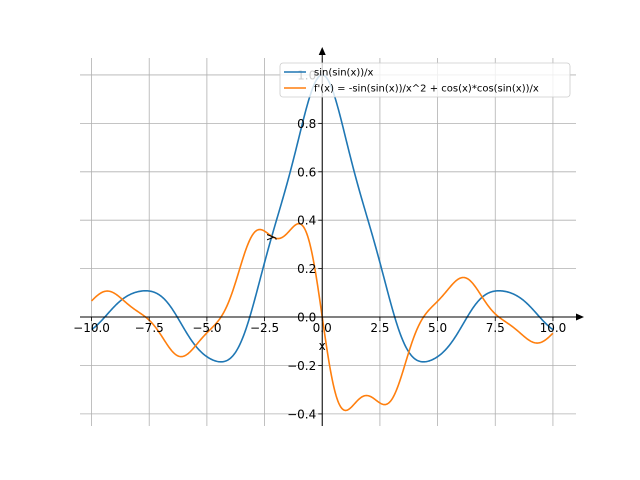 The image size is (640, 480). What do you see at coordinates (270, 237) in the screenshot?
I see `y-axis-label: y` at bounding box center [270, 237].